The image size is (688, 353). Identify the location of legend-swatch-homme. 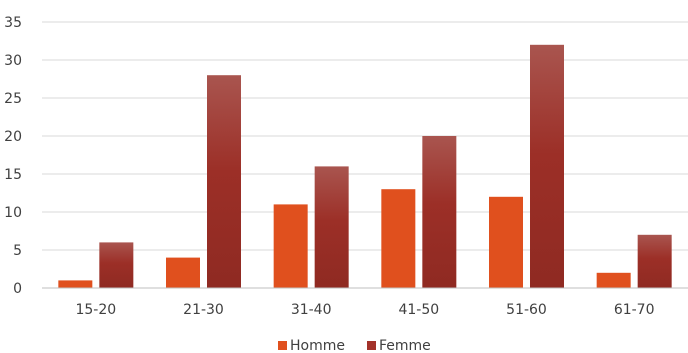
(282, 345).